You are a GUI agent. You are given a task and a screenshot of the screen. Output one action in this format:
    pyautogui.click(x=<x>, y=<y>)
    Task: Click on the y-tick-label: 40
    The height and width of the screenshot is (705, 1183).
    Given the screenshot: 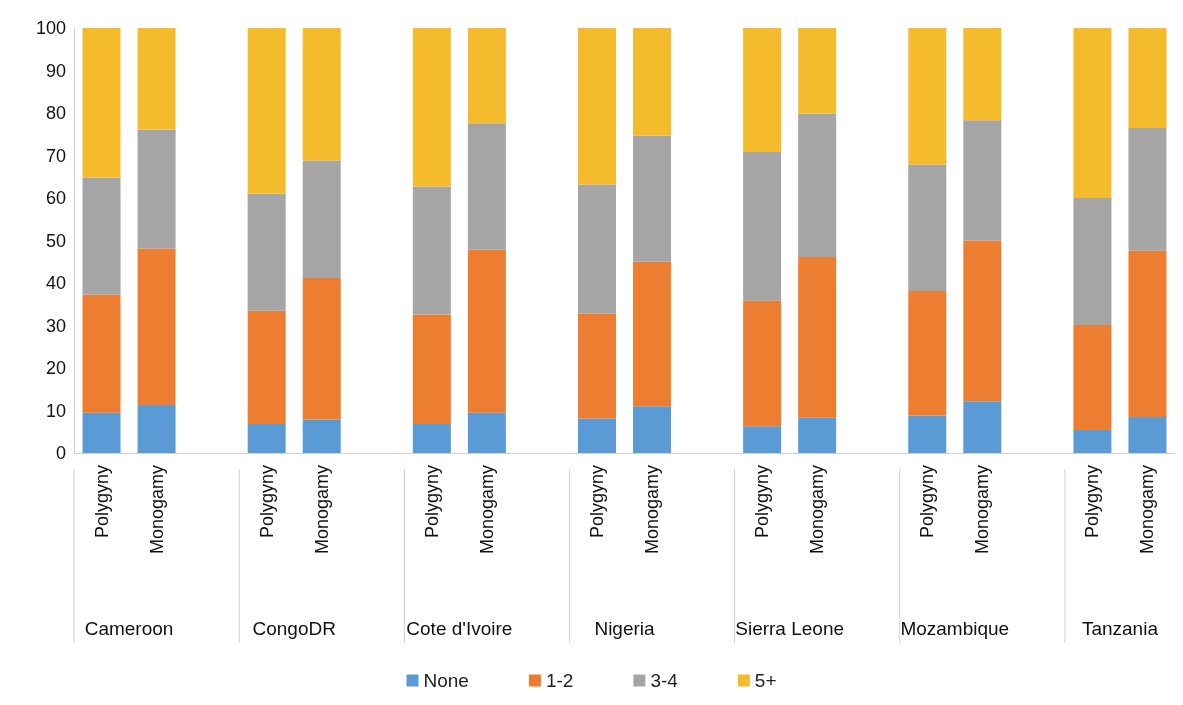 What is the action you would take?
    pyautogui.click(x=55, y=283)
    